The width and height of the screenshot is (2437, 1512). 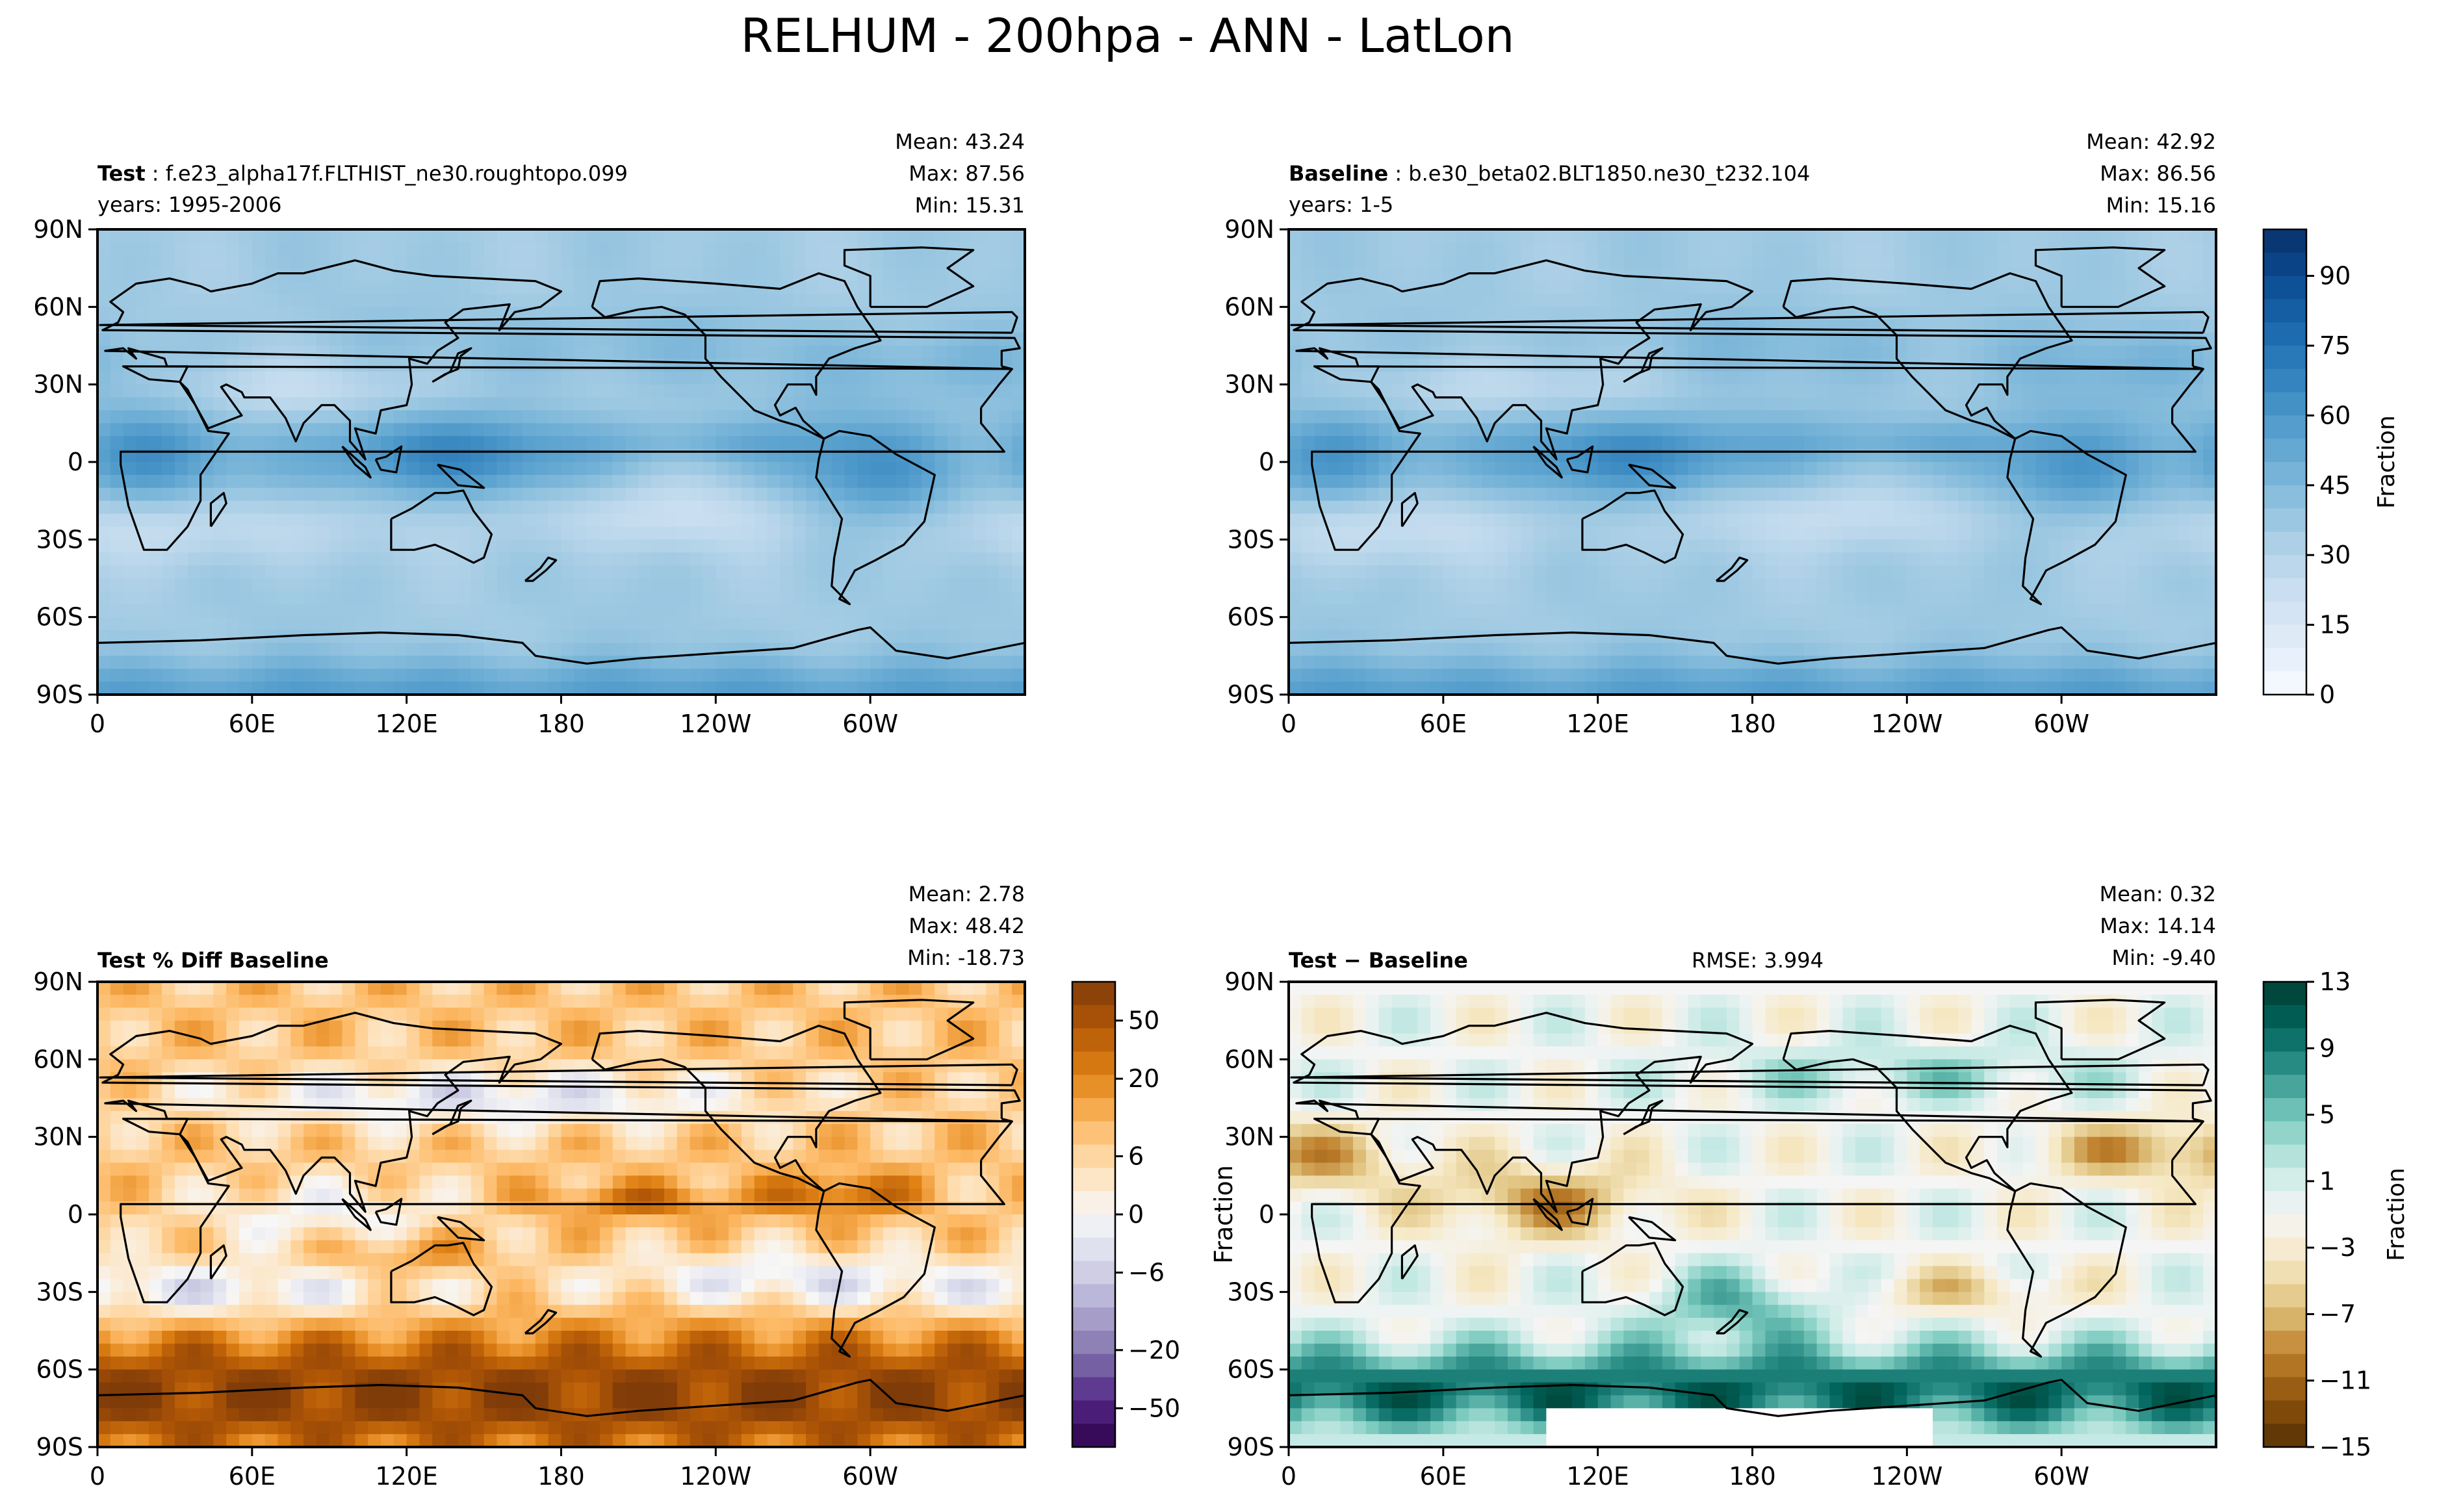 What do you see at coordinates (870, 724) in the screenshot?
I see `x-tick-label: 60W` at bounding box center [870, 724].